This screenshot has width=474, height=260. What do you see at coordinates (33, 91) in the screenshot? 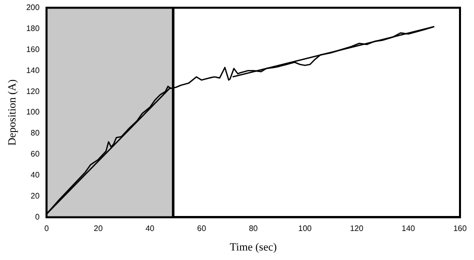
I see `y-tick-label: 120` at bounding box center [33, 91].